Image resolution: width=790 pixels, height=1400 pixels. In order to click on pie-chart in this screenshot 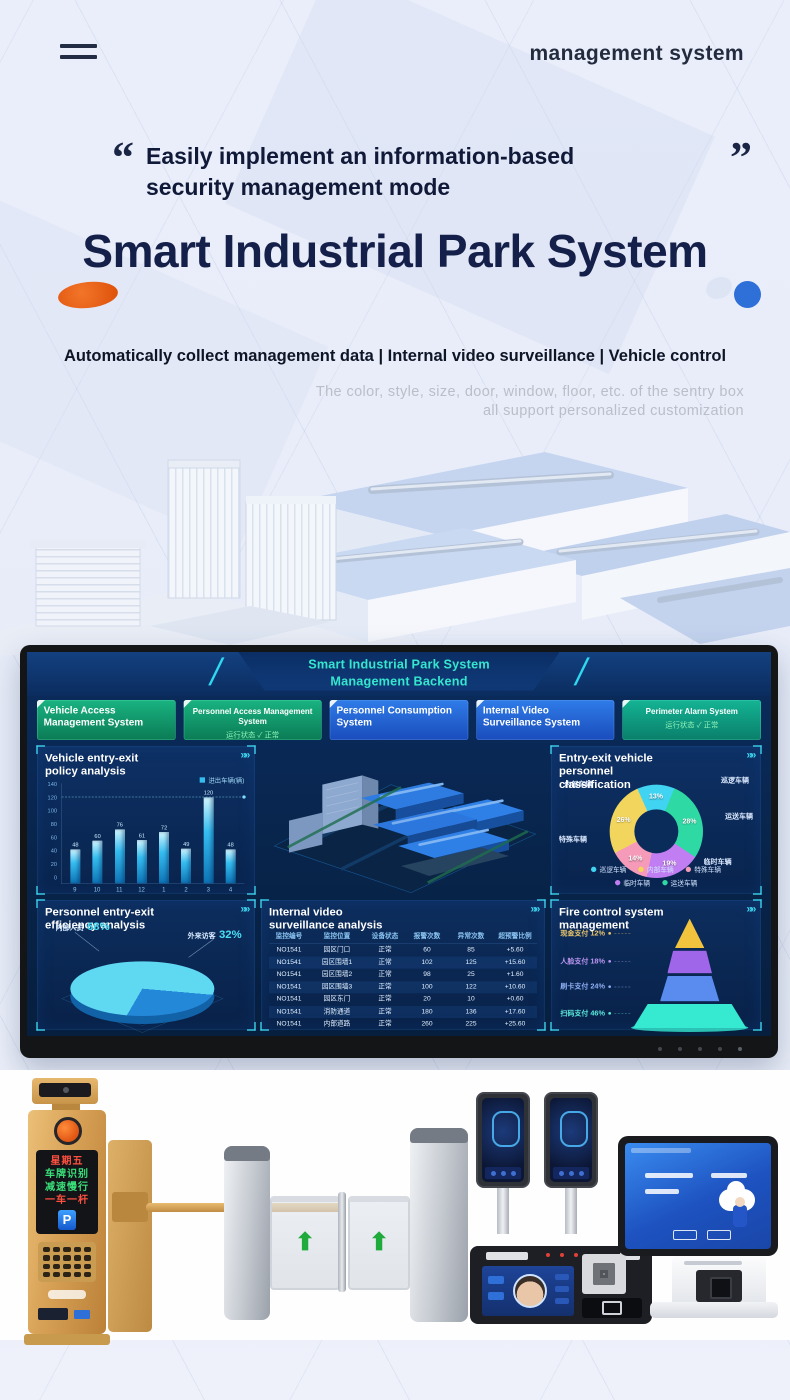, I will do `click(142, 989)`.